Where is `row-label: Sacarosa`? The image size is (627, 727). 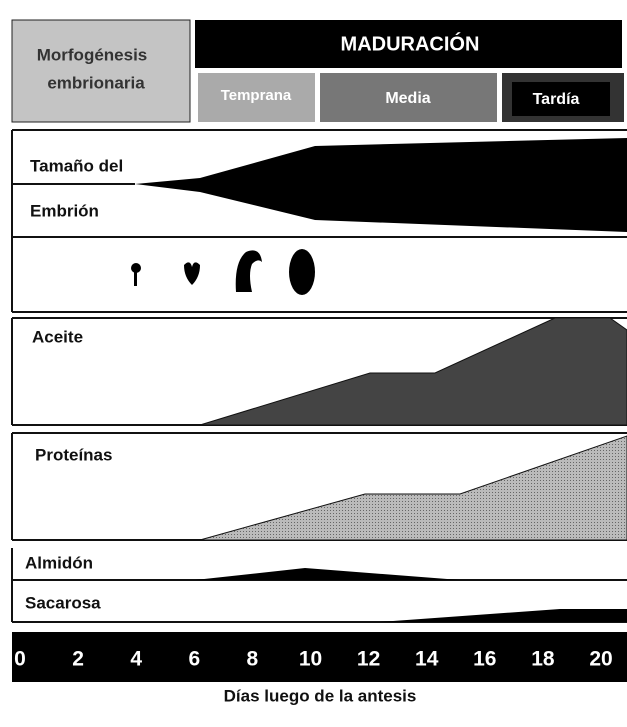 row-label: Sacarosa is located at coordinates (63, 602).